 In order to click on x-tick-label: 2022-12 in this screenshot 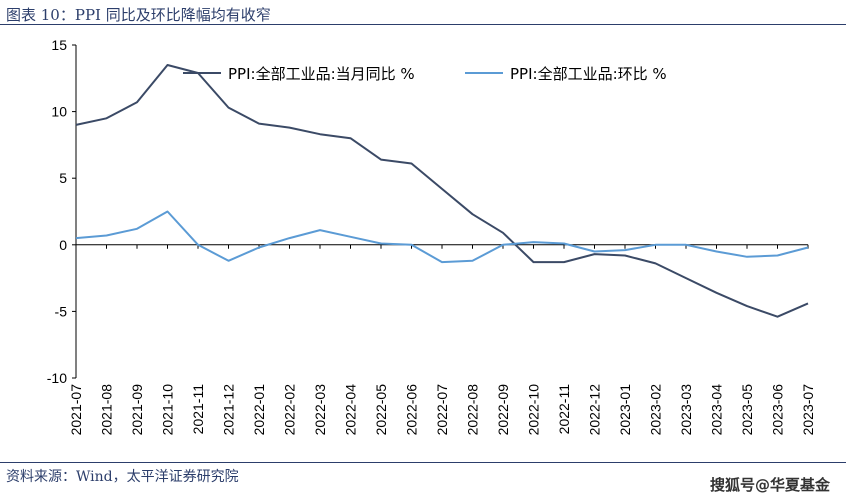, I will do `click(595, 410)`.